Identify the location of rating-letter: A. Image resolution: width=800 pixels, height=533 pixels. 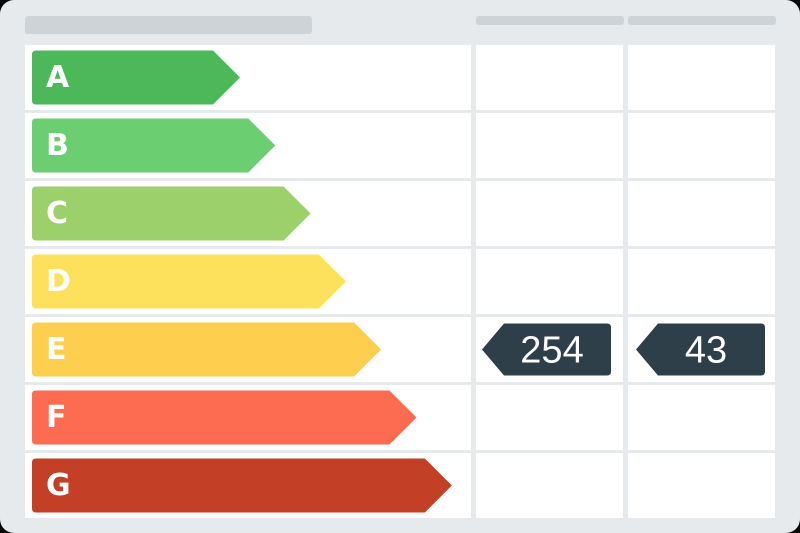
(58, 77).